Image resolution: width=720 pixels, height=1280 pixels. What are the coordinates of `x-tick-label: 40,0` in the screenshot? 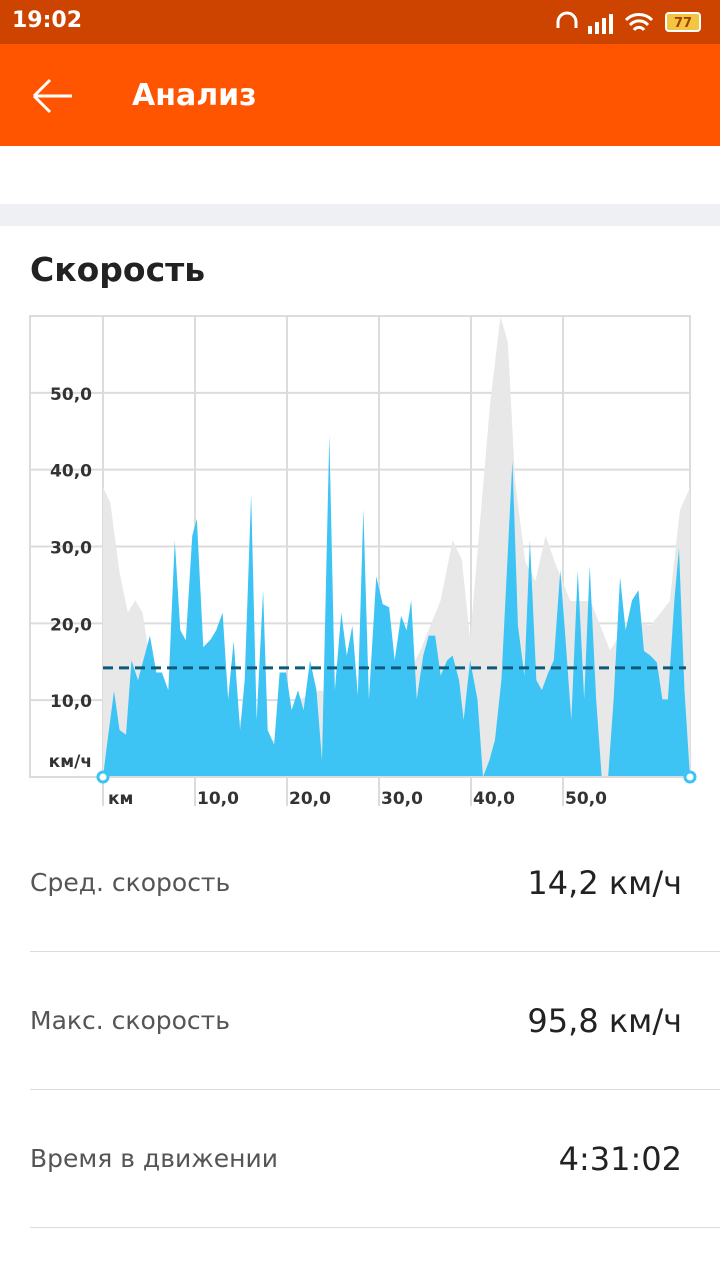 It's located at (494, 799).